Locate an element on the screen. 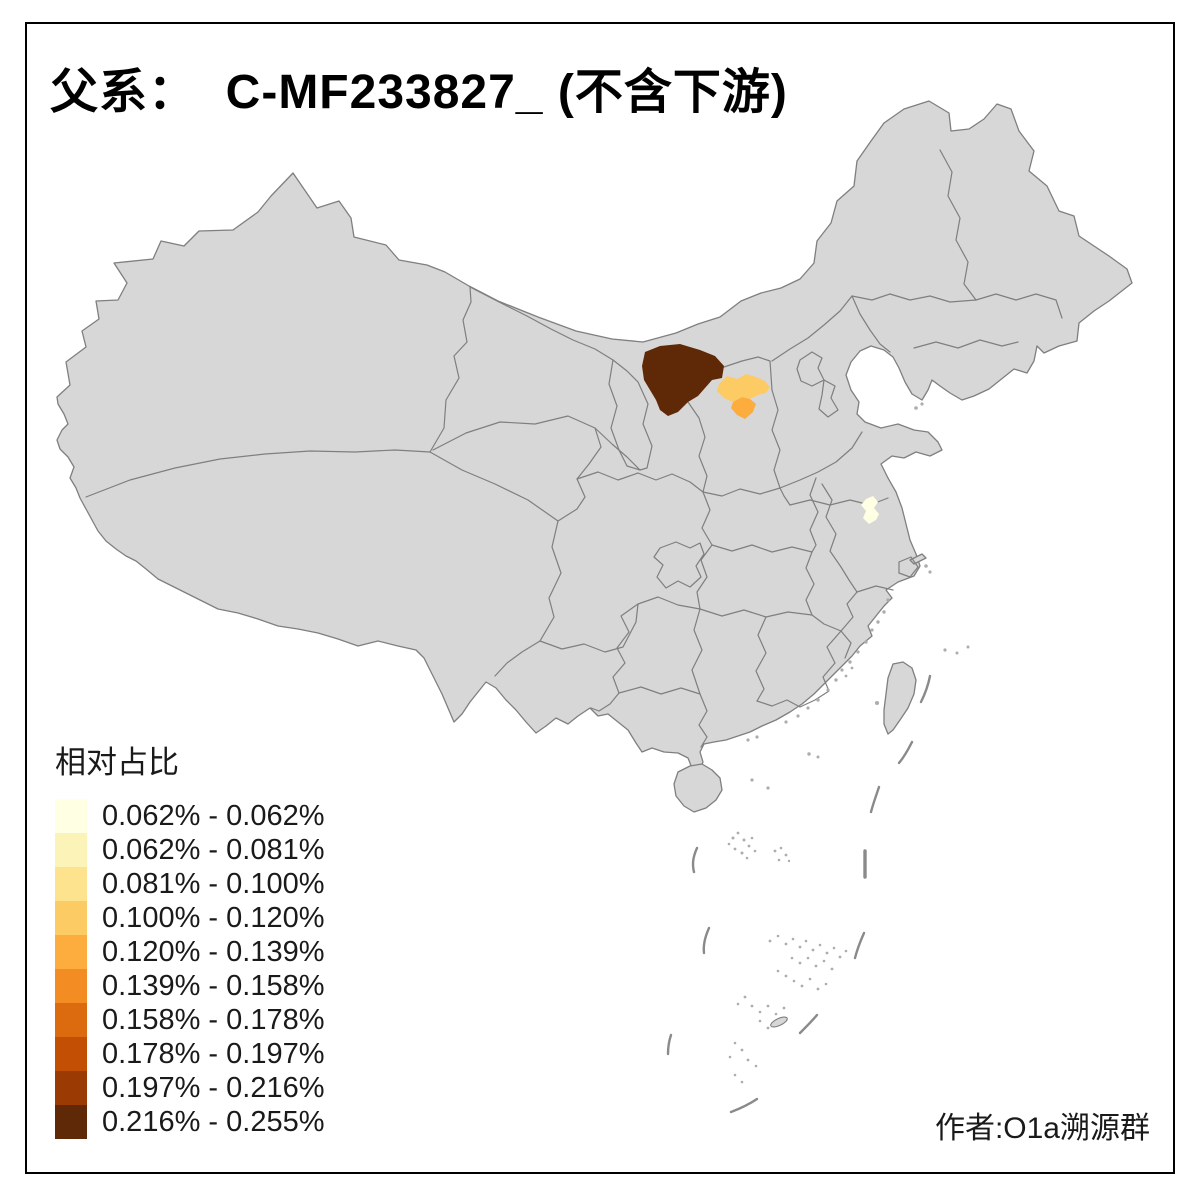 Image resolution: width=1200 pixels, height=1200 pixels. legend-item: 0.081% - 0.100% is located at coordinates (189, 884).